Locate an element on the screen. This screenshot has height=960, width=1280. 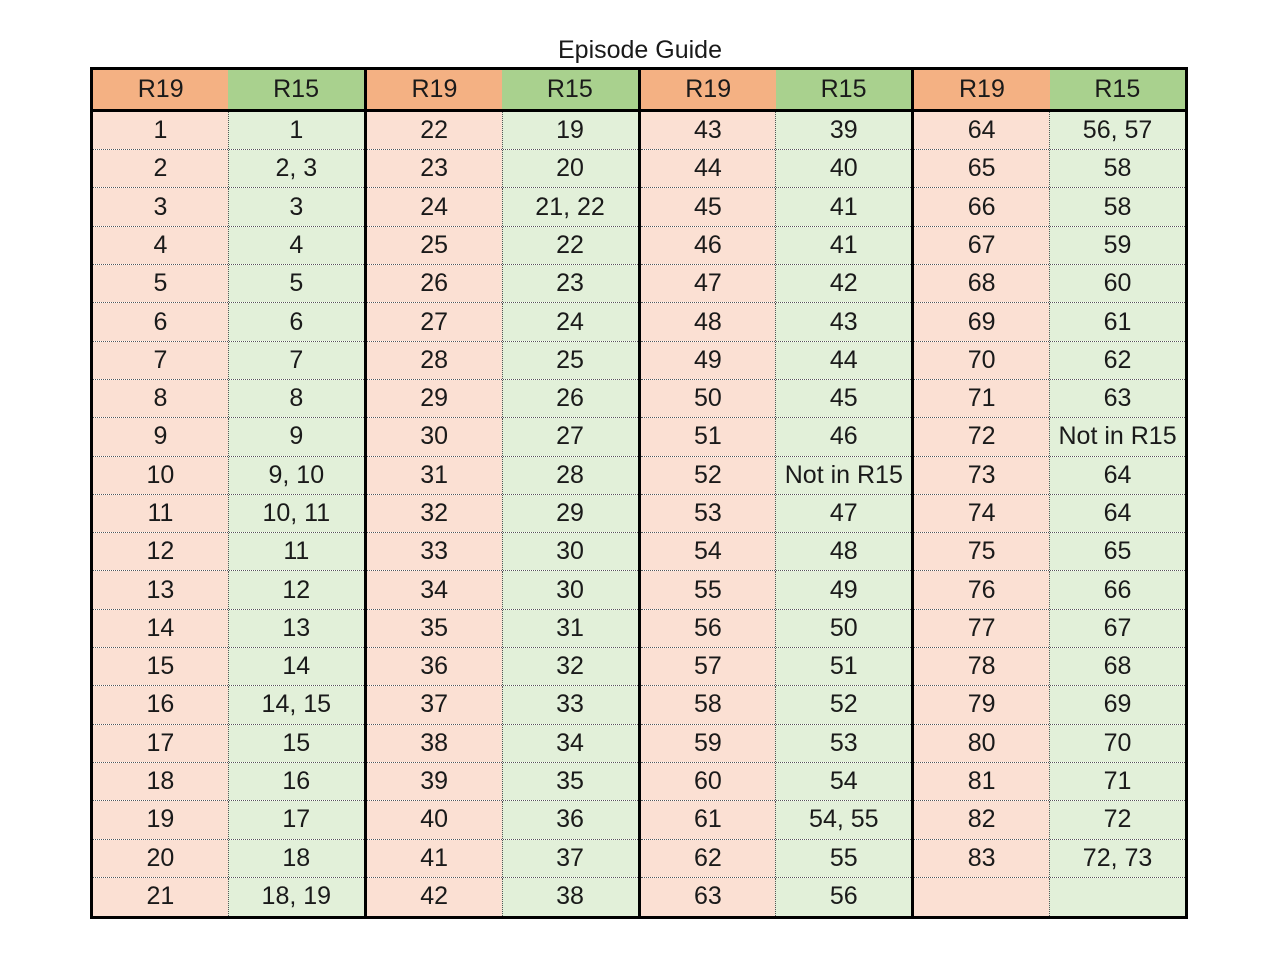
table-row: 70 62 is located at coordinates (1049, 360).